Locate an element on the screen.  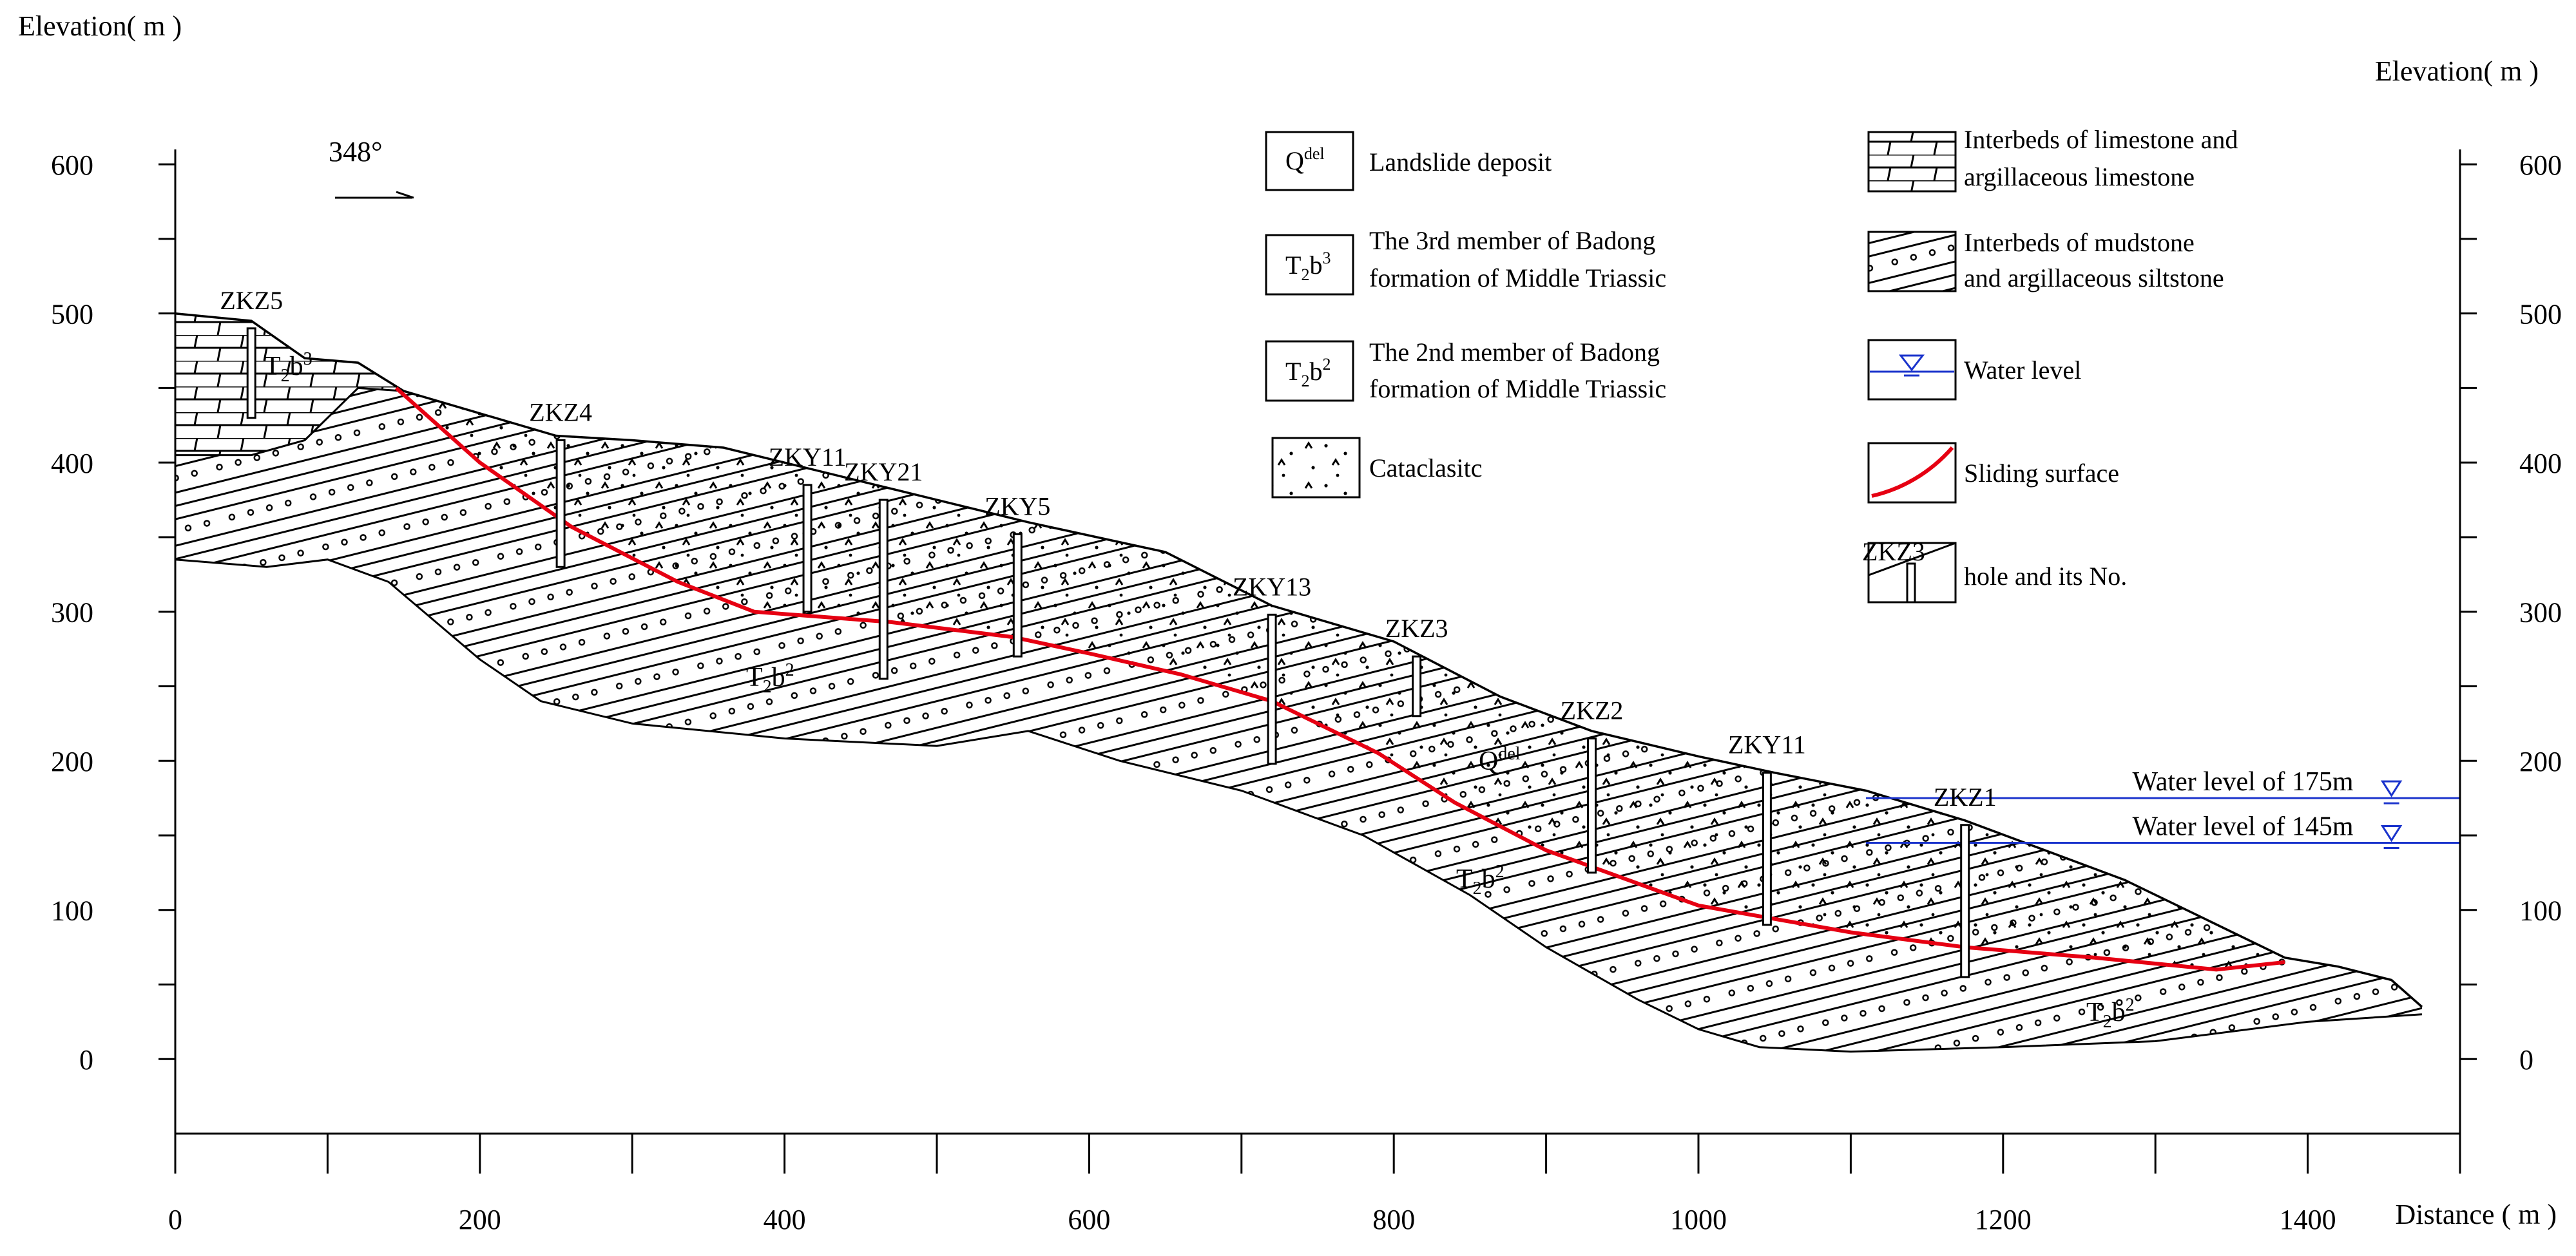
borehole-zkz5 is located at coordinates (251, 373).